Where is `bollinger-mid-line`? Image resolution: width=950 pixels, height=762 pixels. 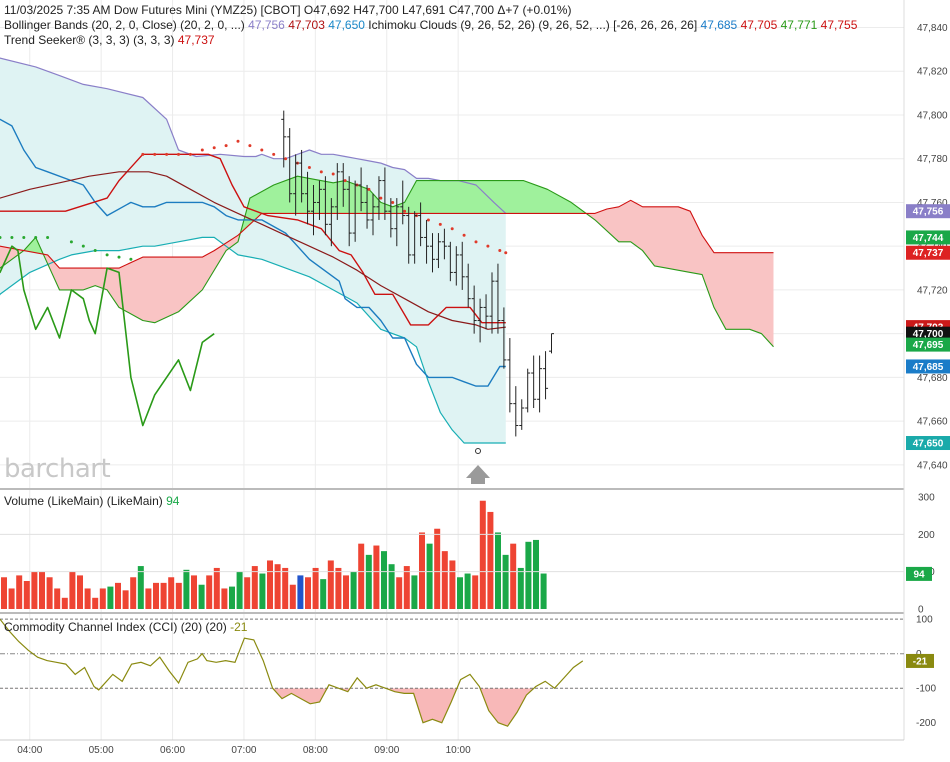 bollinger-mid-line is located at coordinates (253, 250).